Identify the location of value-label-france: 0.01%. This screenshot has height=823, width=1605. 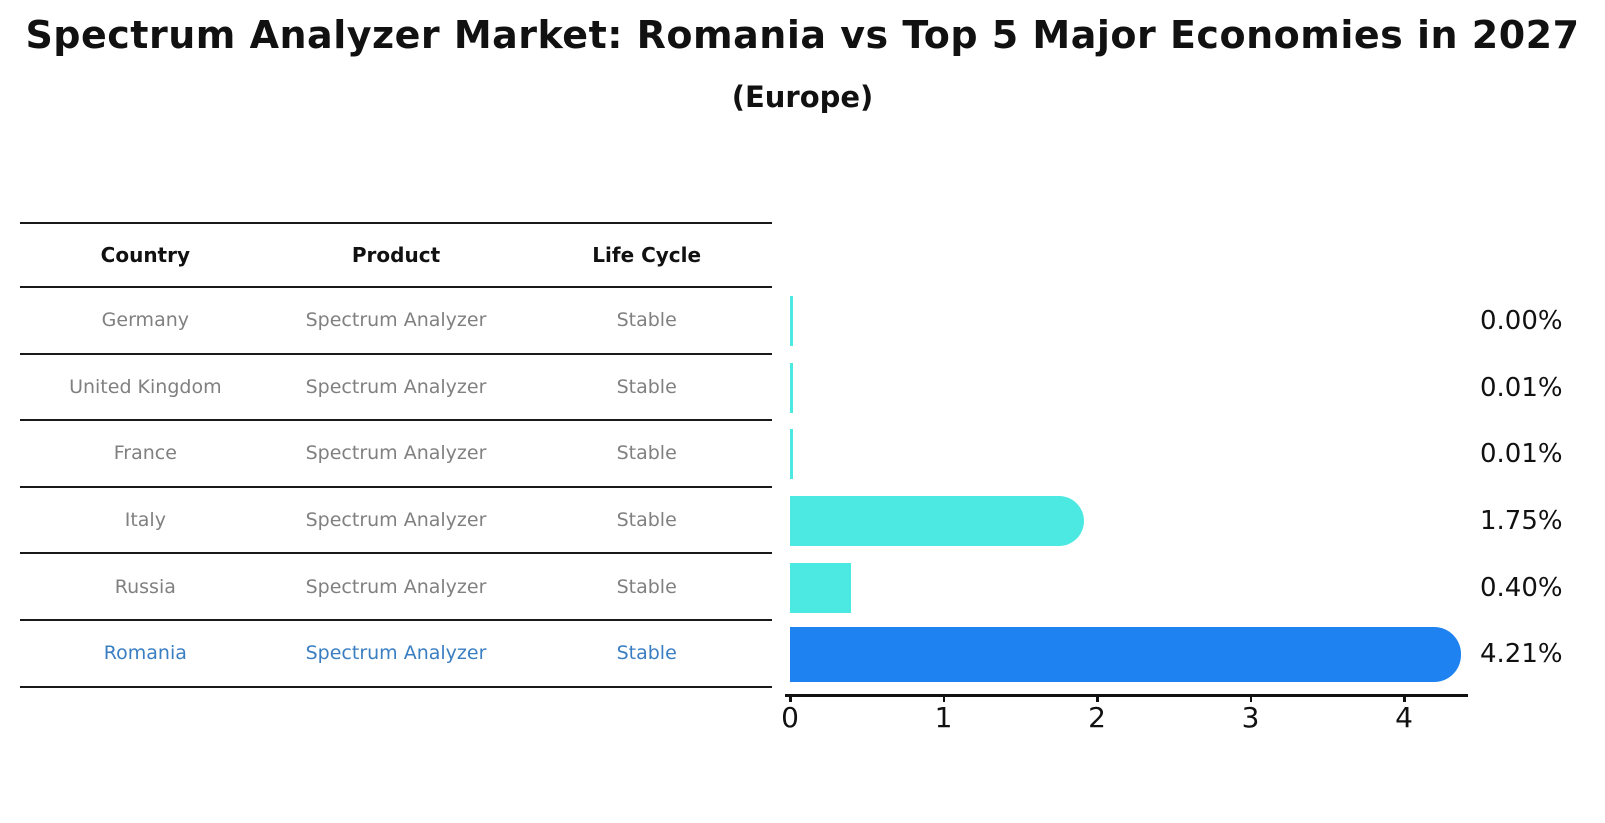
(1521, 454).